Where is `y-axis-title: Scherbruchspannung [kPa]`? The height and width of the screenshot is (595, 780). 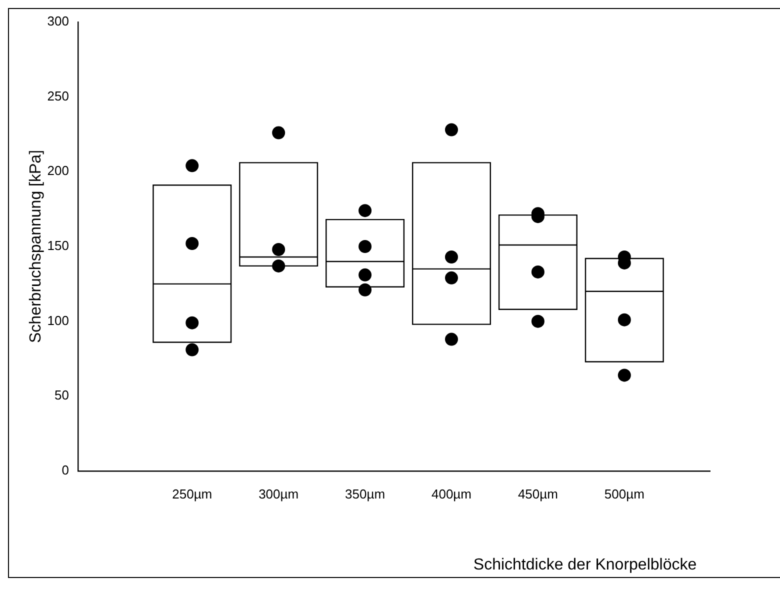
y-axis-title: Scherbruchspannung [kPa] is located at coordinates (35, 247).